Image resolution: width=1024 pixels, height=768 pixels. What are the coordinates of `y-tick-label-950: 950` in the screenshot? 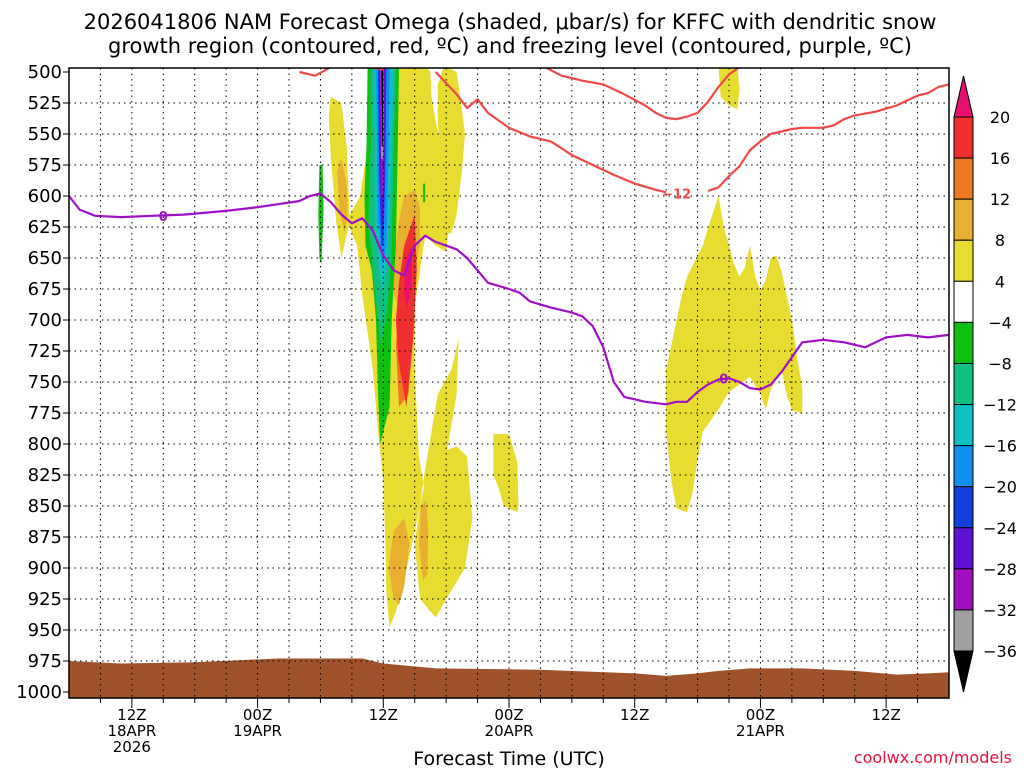 It's located at (45, 630).